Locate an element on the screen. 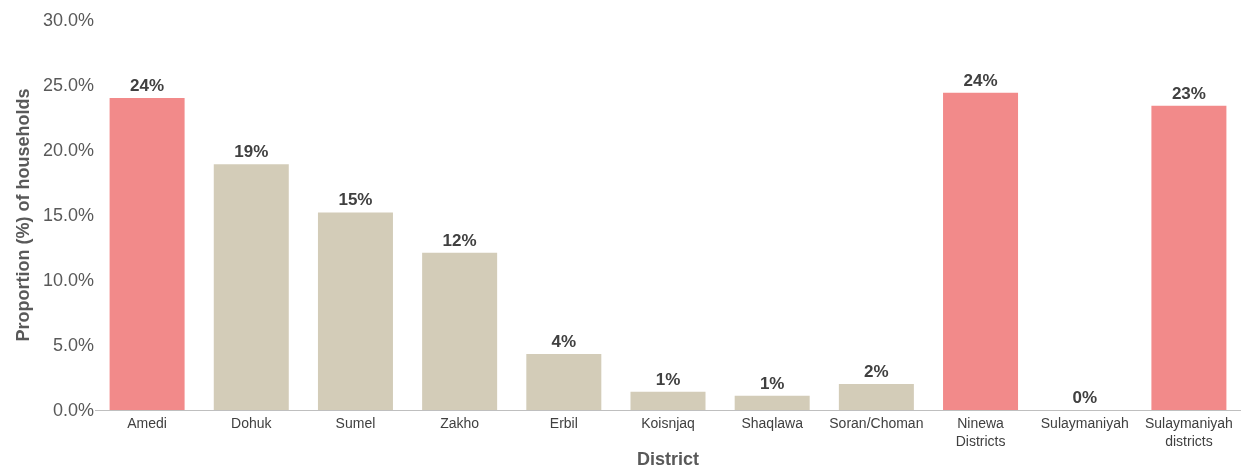 The height and width of the screenshot is (476, 1251). x-tick-label: Sumel is located at coordinates (355, 422).